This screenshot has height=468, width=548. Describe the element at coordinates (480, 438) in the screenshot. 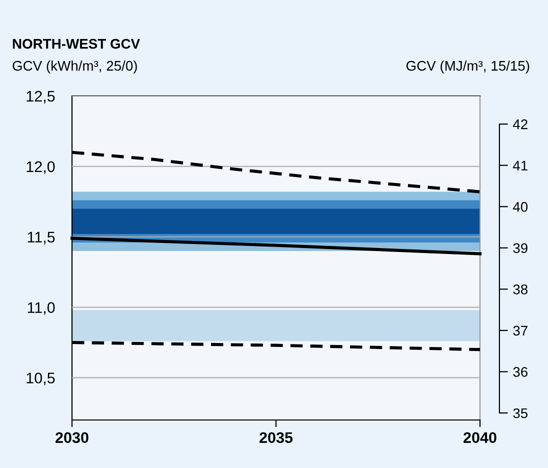

I see `x-tick-label: 2040` at that location.